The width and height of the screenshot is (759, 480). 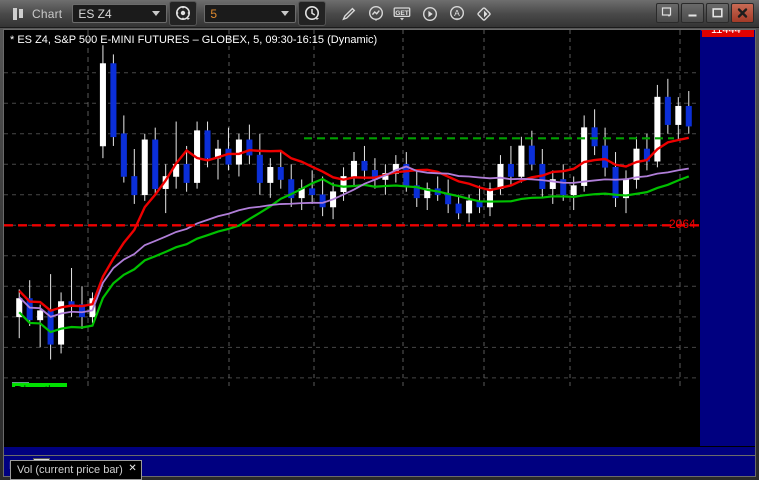 What do you see at coordinates (682, 224) in the screenshot?
I see `support-line-label: 2064` at bounding box center [682, 224].